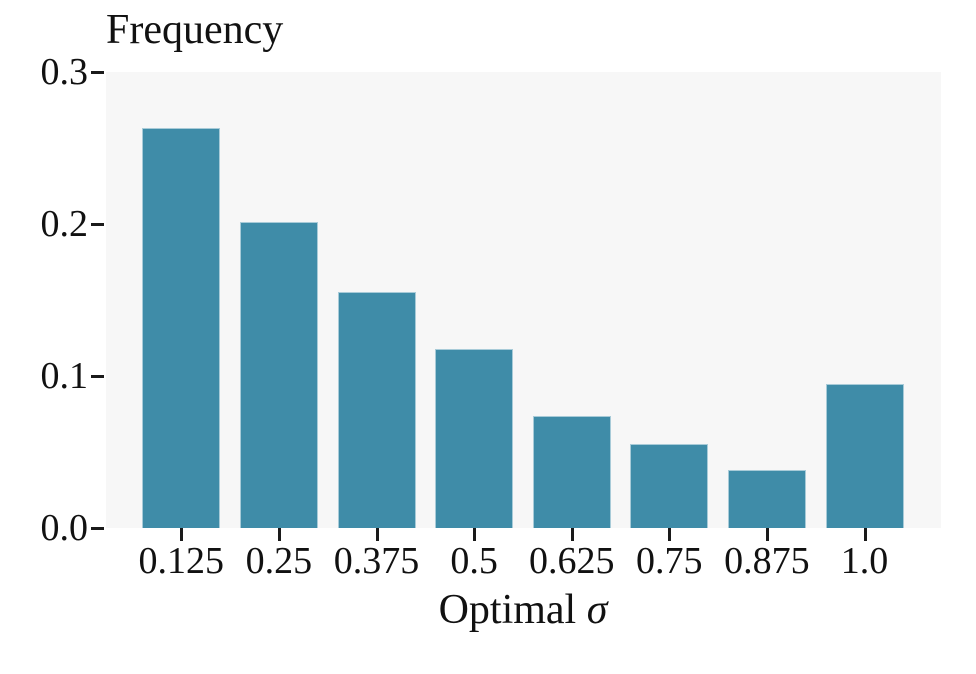 The width and height of the screenshot is (976, 674). I want to click on y-tick-label: 0.2, so click(64, 224).